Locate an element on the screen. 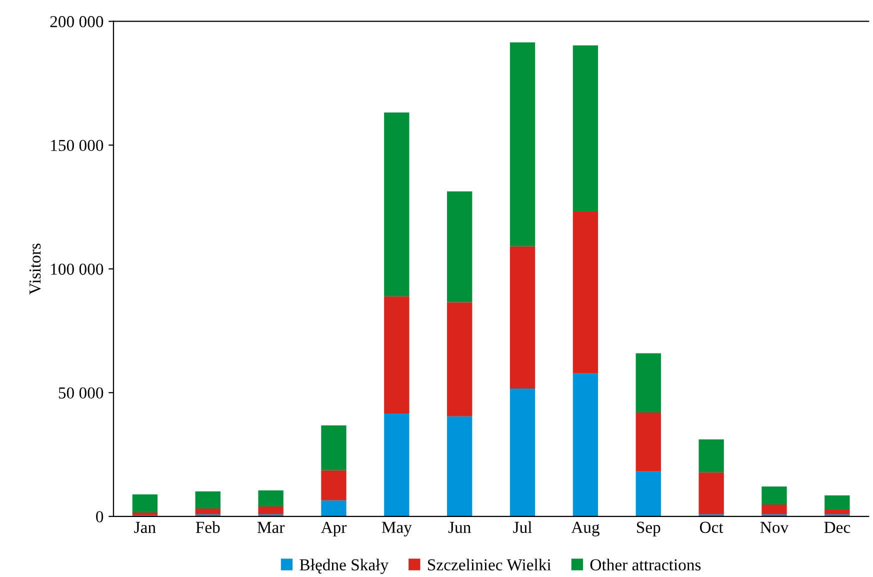 Image resolution: width=873 pixels, height=577 pixels. y-tick-label: 0 is located at coordinates (100, 516).